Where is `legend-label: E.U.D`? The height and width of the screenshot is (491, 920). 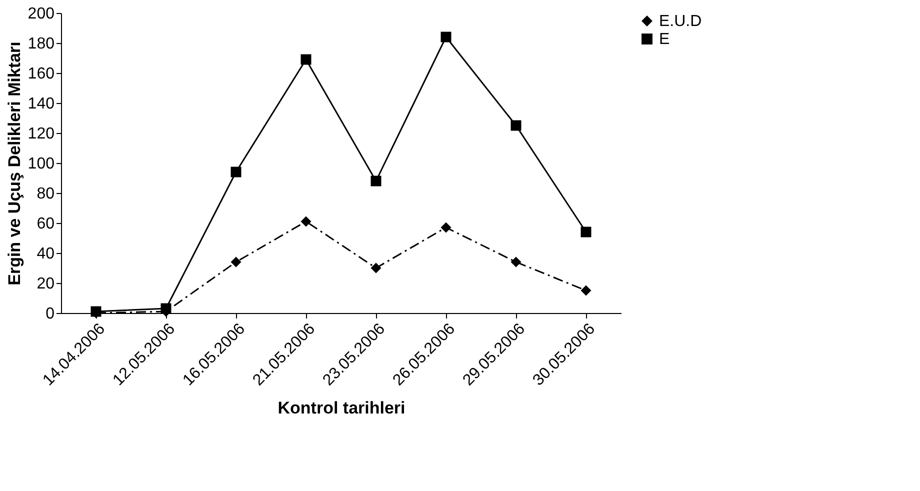 legend-label: E.U.D is located at coordinates (680, 21).